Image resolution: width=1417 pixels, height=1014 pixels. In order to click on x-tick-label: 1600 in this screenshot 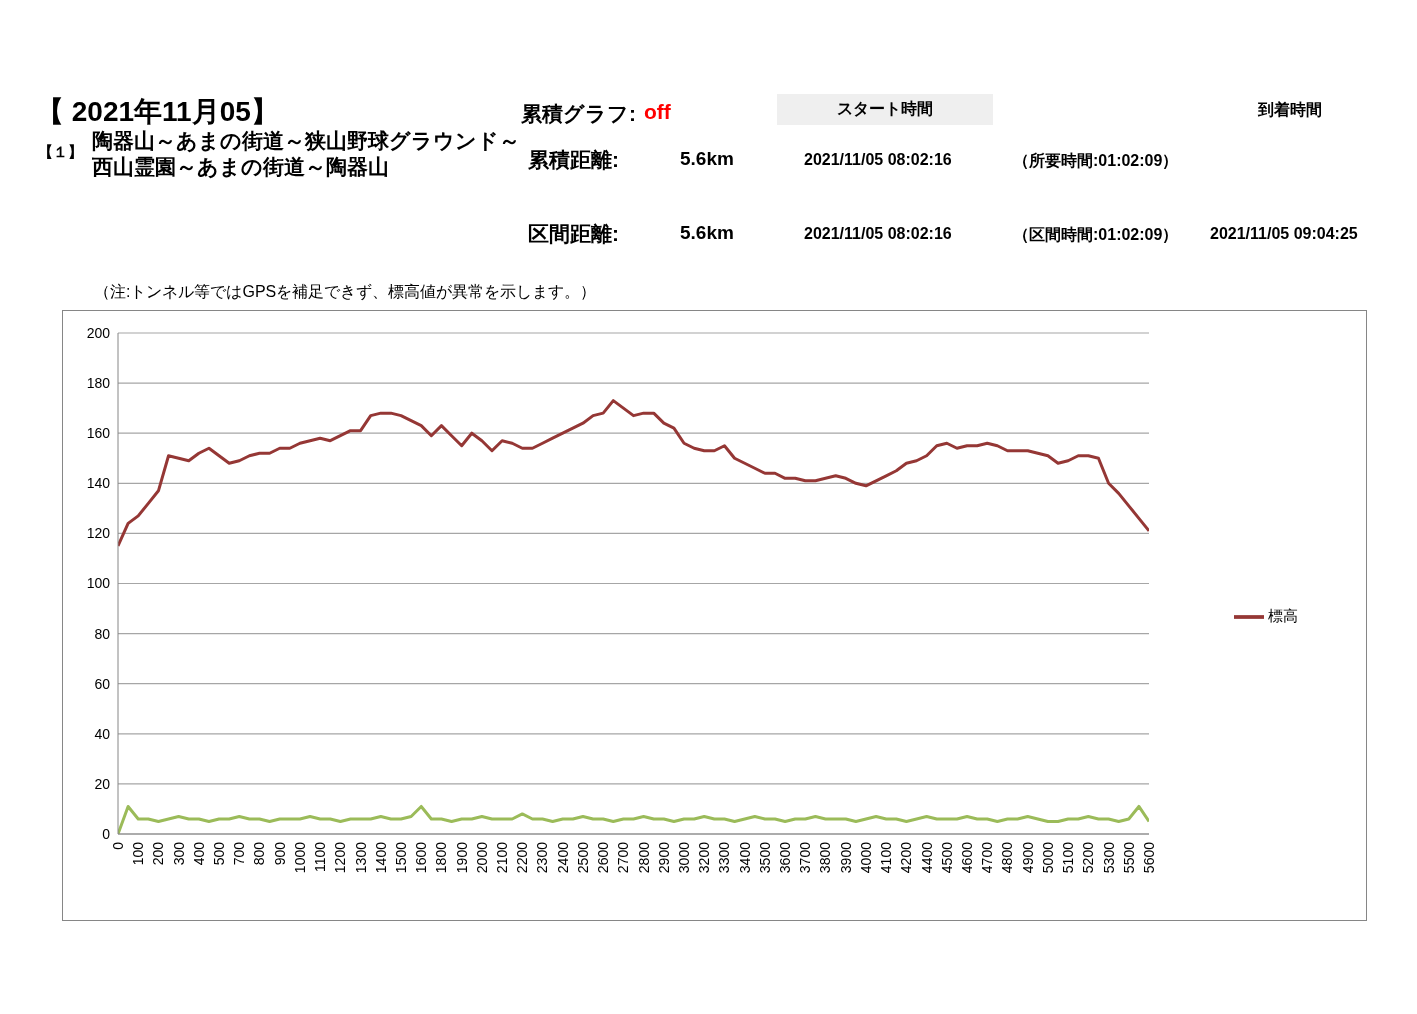, I will do `click(421, 857)`.